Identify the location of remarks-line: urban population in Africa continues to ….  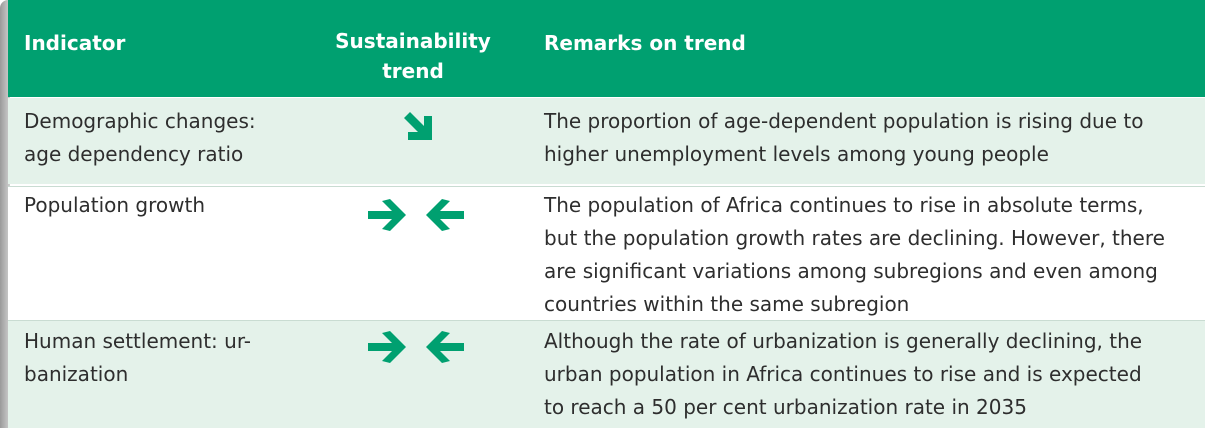
(843, 374).